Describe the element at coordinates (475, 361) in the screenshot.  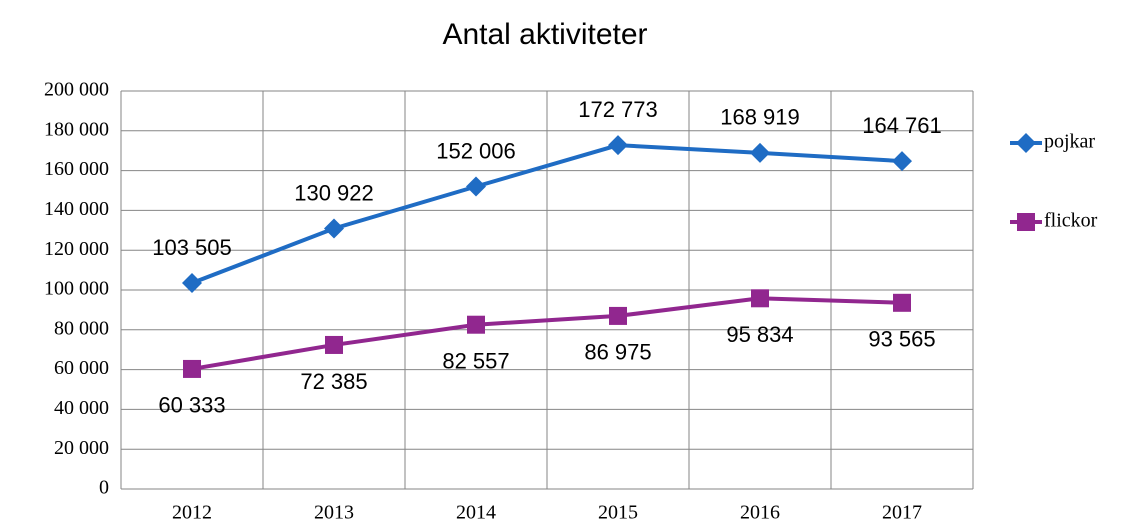
I see `data-label: 82 557` at that location.